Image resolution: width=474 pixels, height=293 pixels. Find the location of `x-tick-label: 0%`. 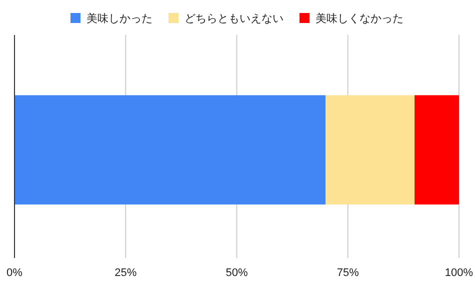

x-tick-label: 0% is located at coordinates (14, 273).